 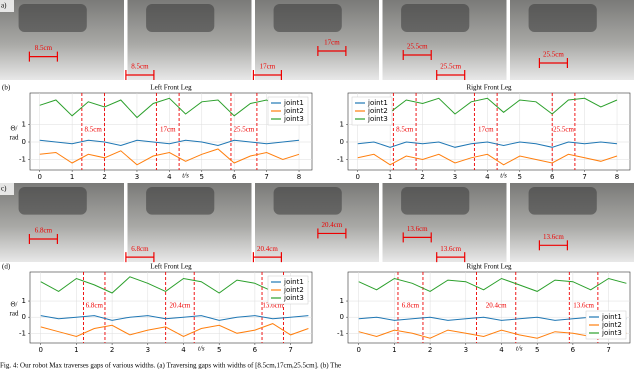 I want to click on y-axis-label: Θ/rad, so click(x=14, y=132).